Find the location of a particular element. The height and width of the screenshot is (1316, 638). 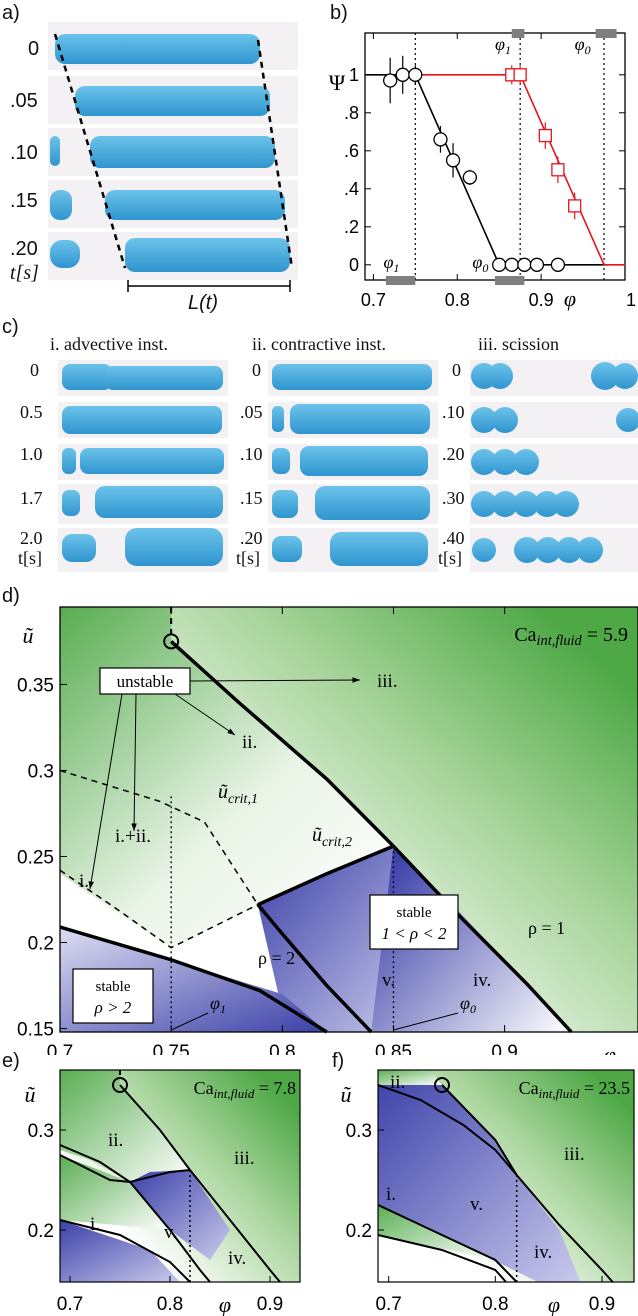

panel-d-xtick-label: 0.8 is located at coordinates (282, 1048).